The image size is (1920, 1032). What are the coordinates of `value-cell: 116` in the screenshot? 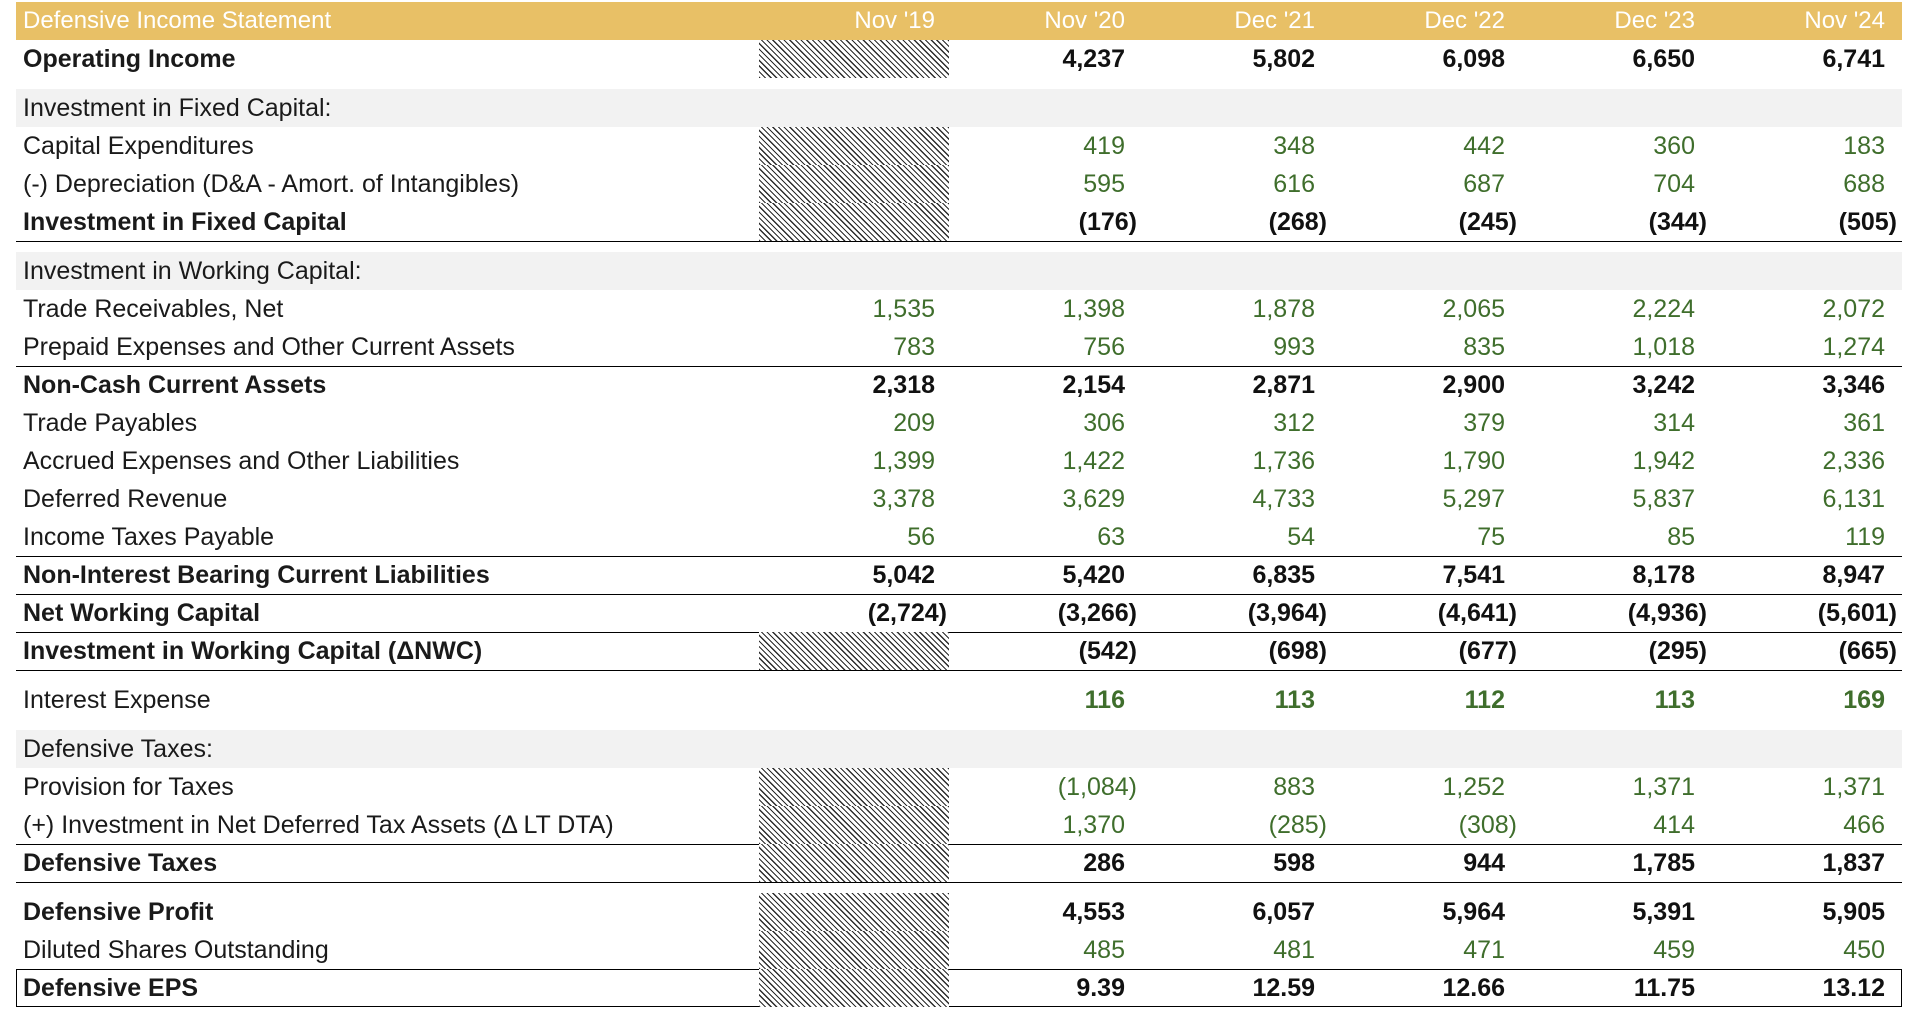 It's located at (1104, 699).